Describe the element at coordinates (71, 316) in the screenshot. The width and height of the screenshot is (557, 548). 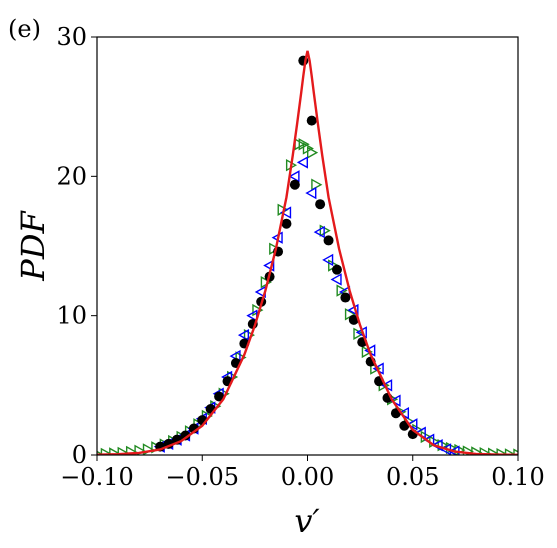
I see `y-tick-label: 10` at that location.